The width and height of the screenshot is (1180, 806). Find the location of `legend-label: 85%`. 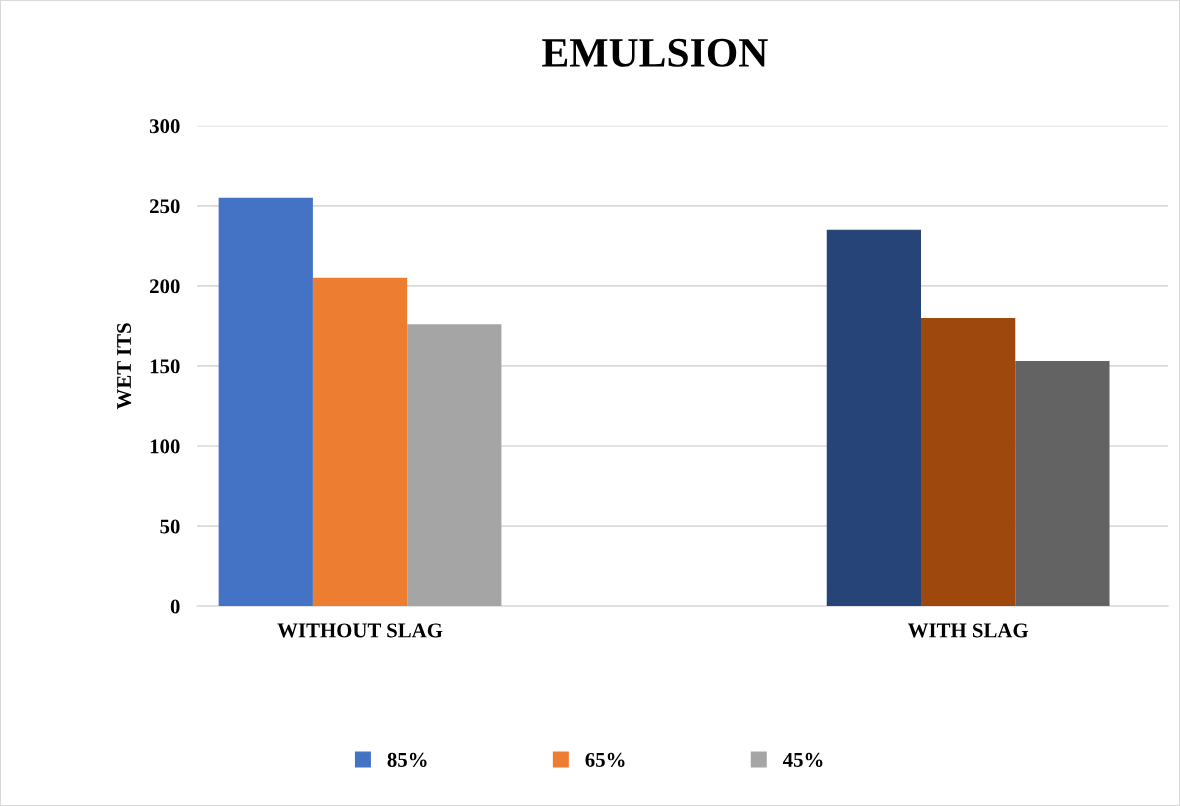

legend-label: 85% is located at coordinates (407, 759).